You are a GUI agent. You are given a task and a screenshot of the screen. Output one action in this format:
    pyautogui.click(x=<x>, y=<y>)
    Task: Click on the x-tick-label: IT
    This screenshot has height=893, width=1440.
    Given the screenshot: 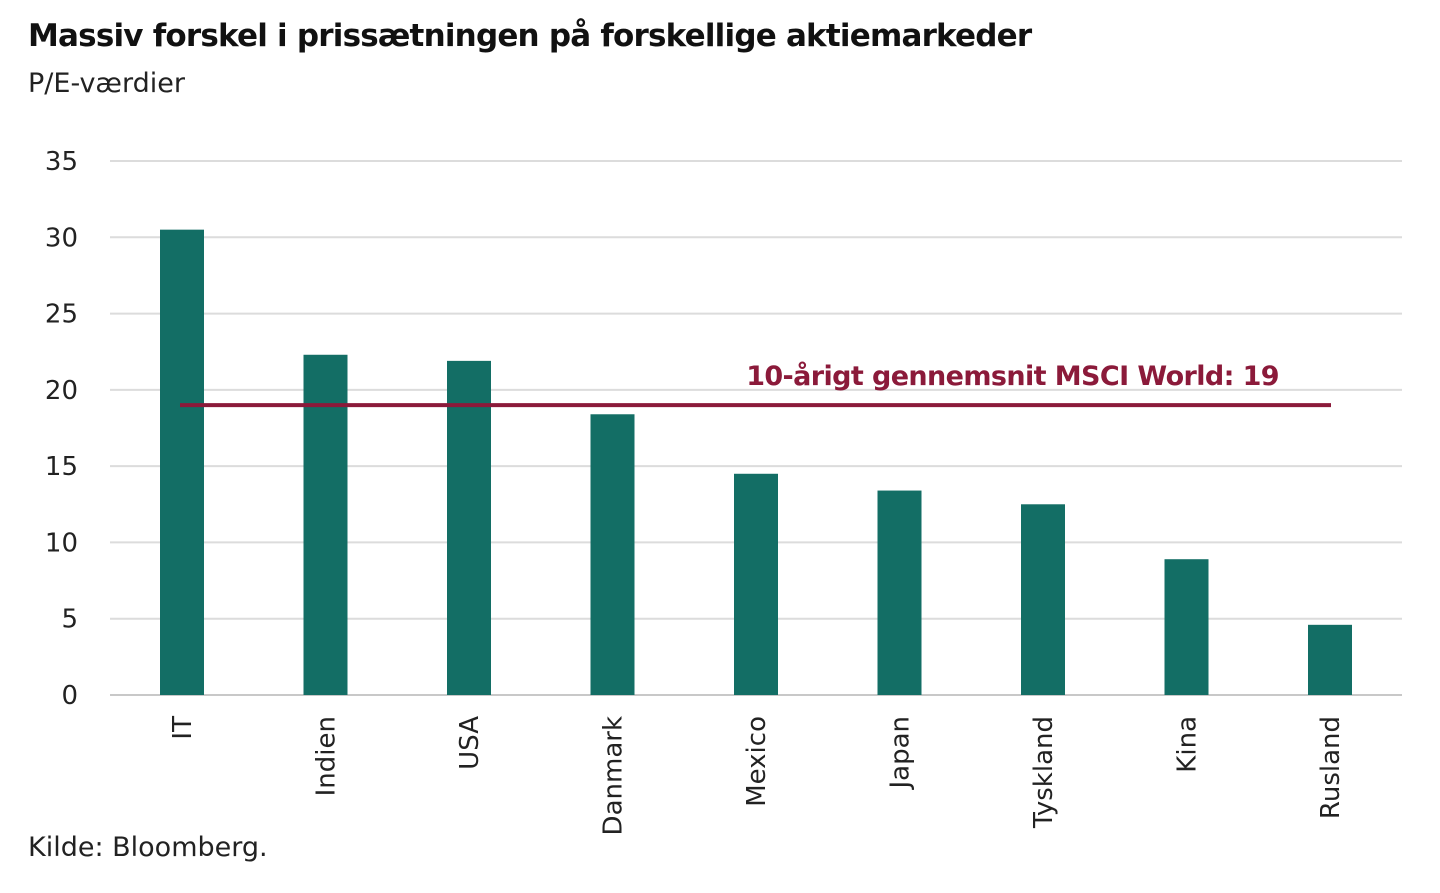 What is the action you would take?
    pyautogui.click(x=183, y=728)
    